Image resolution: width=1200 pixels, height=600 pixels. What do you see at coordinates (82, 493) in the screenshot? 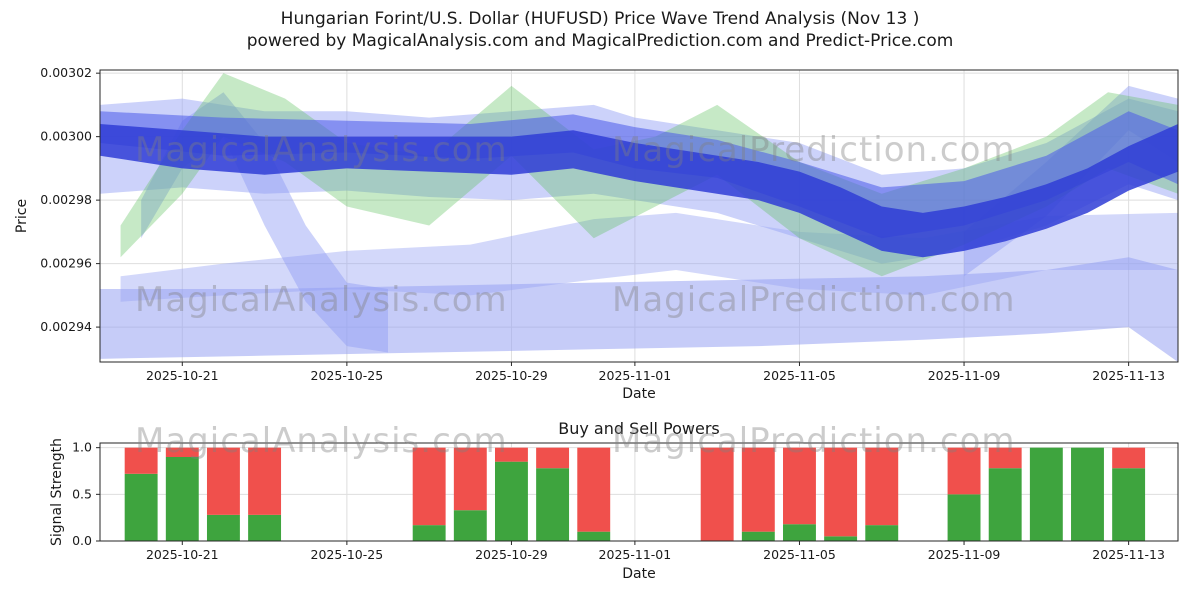
I see `y-tick-label: 0.5` at bounding box center [82, 493].